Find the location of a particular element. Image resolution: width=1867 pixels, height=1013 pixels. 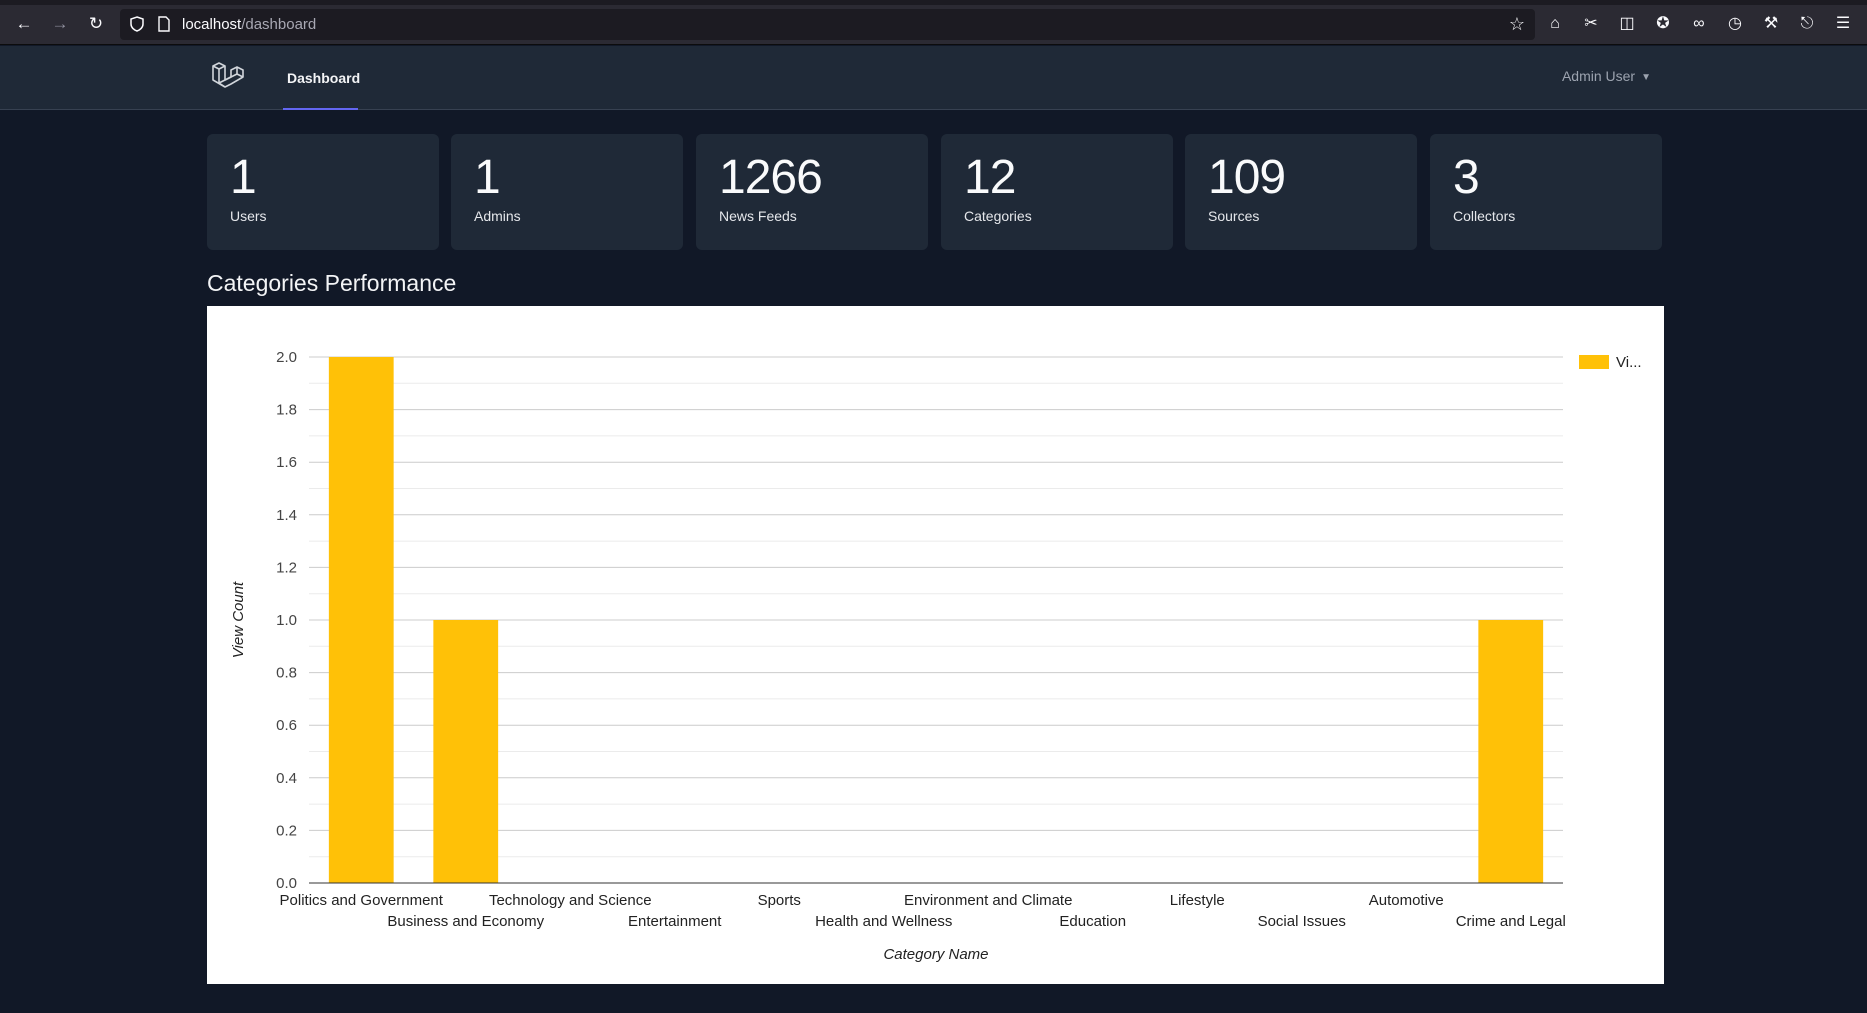

x-tick-label: Automotive is located at coordinates (1406, 900).